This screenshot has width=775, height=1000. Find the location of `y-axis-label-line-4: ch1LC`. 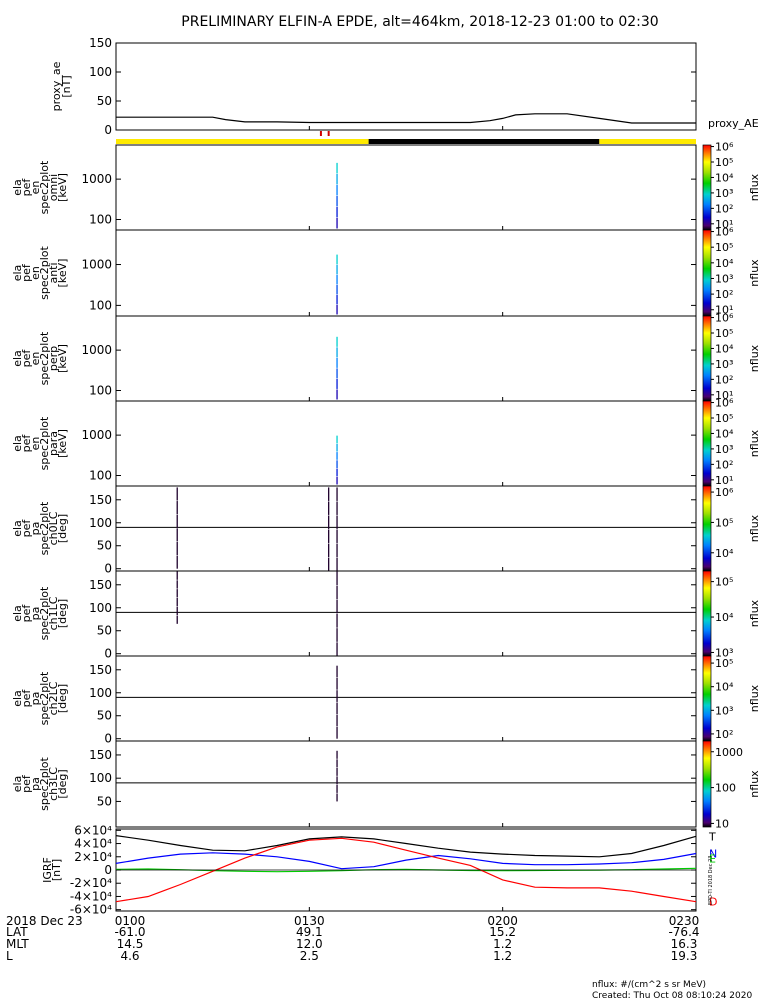

y-axis-label-line-4: ch1LC is located at coordinates (53, 613).